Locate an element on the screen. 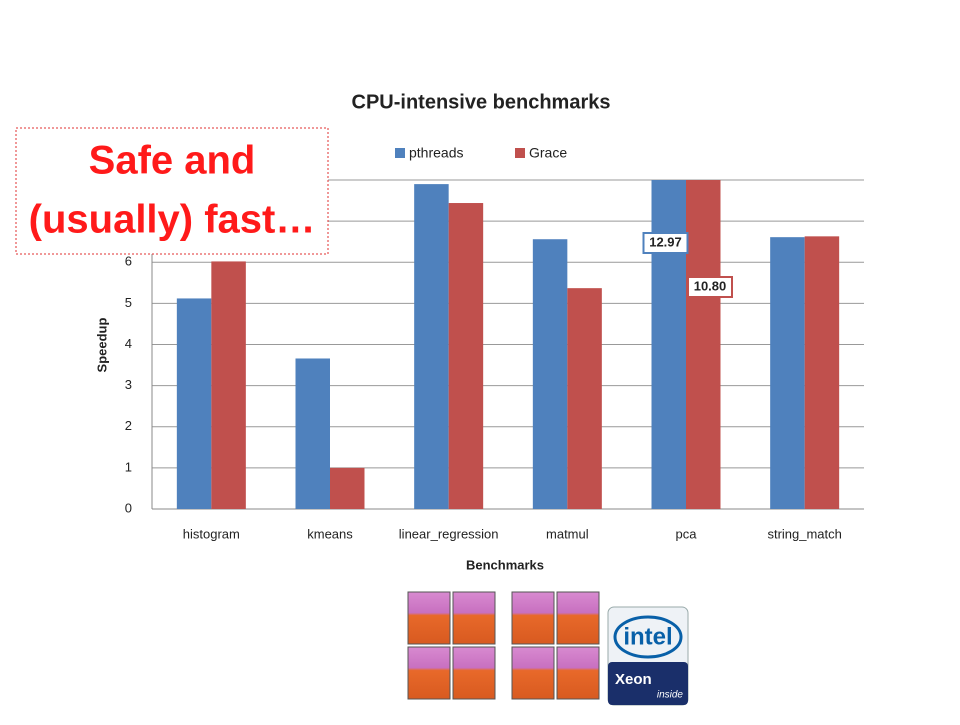 The width and height of the screenshot is (960, 725). x-tick-label: pca is located at coordinates (687, 533).